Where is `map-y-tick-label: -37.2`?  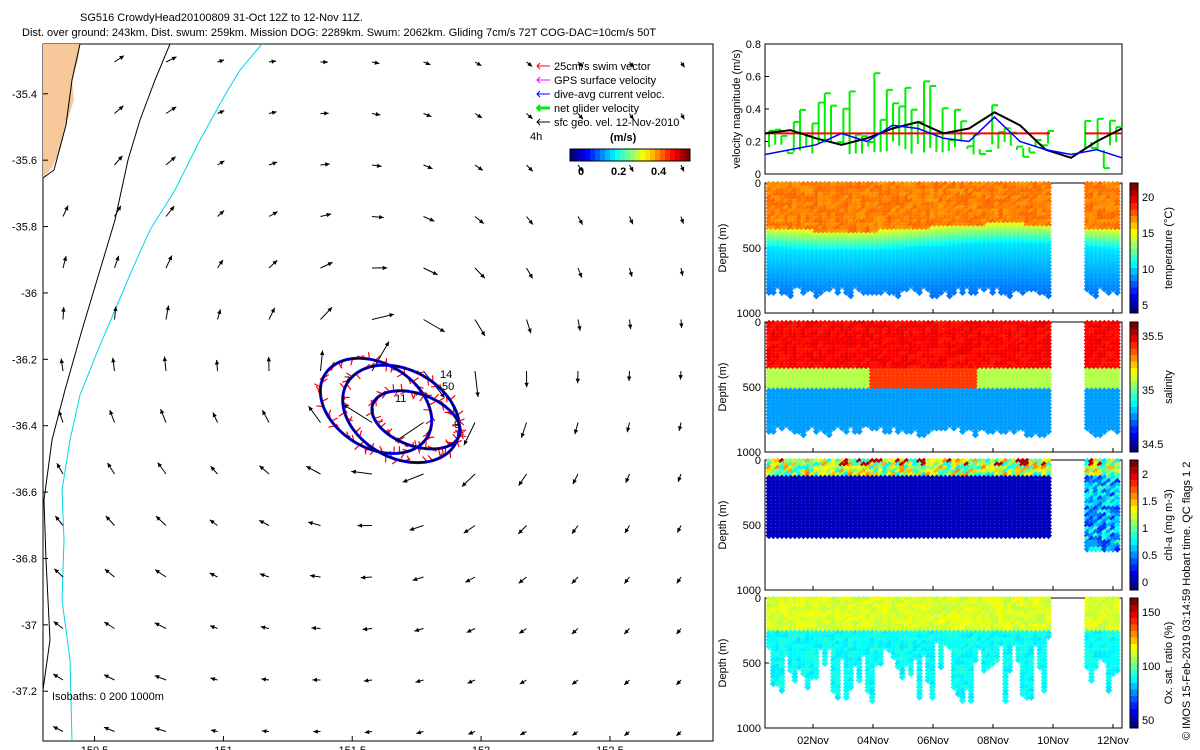
map-y-tick-label: -37.2 is located at coordinates (24, 692).